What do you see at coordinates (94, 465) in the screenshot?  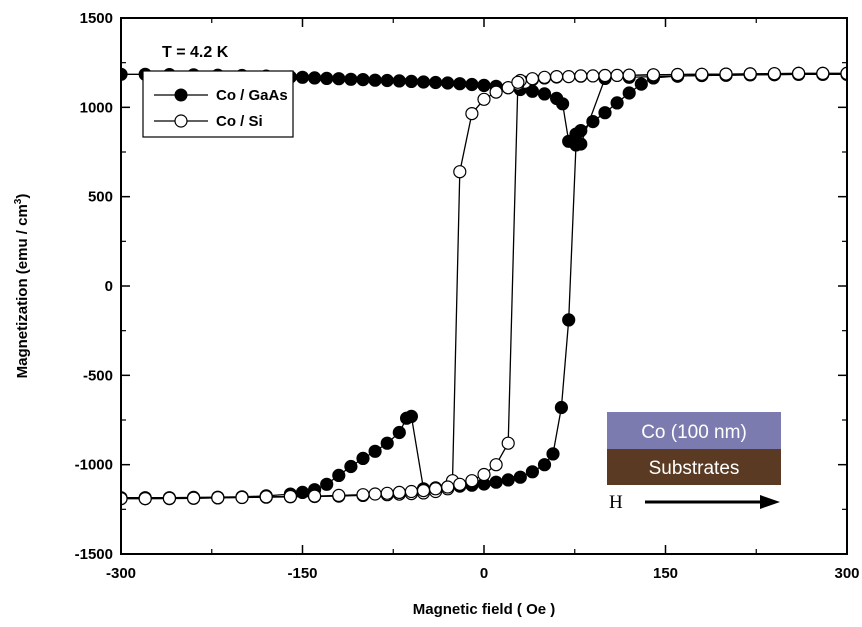 I see `y-tick-label: -1000` at bounding box center [94, 465].